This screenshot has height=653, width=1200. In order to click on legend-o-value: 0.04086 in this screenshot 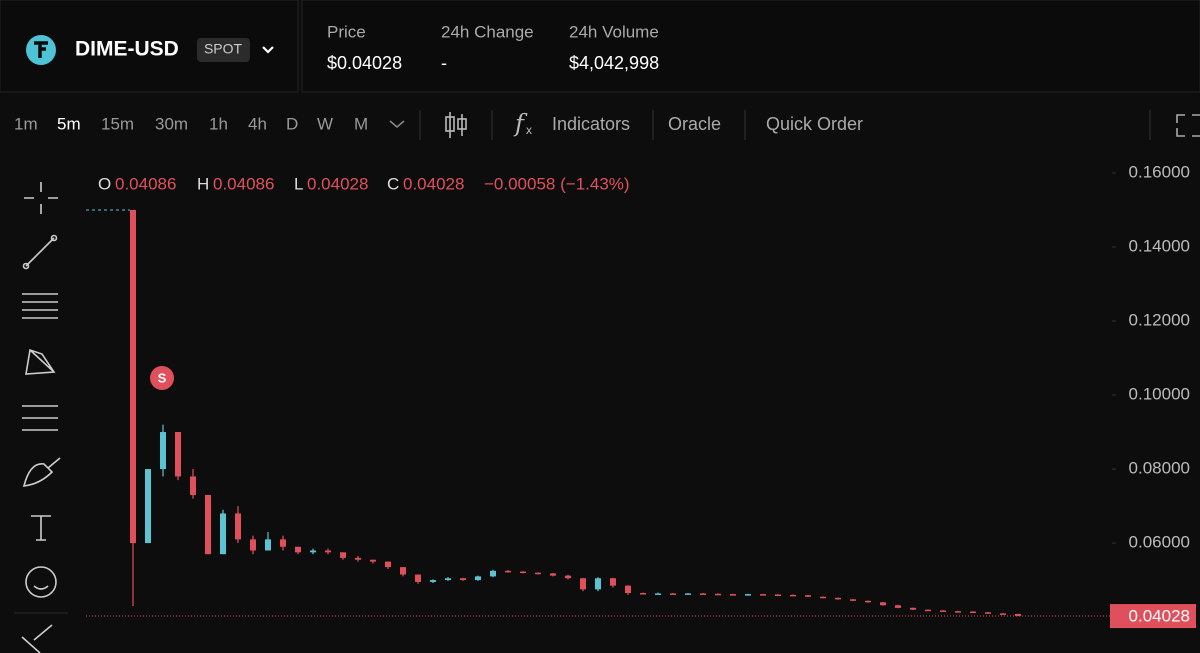, I will do `click(145, 183)`.